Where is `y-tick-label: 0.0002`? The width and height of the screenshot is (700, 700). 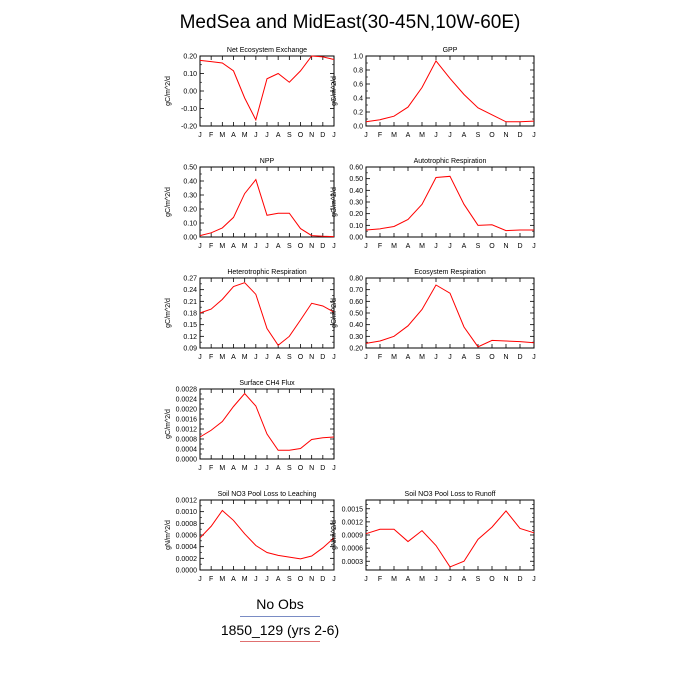 y-tick-label: 0.0002 is located at coordinates (187, 559).